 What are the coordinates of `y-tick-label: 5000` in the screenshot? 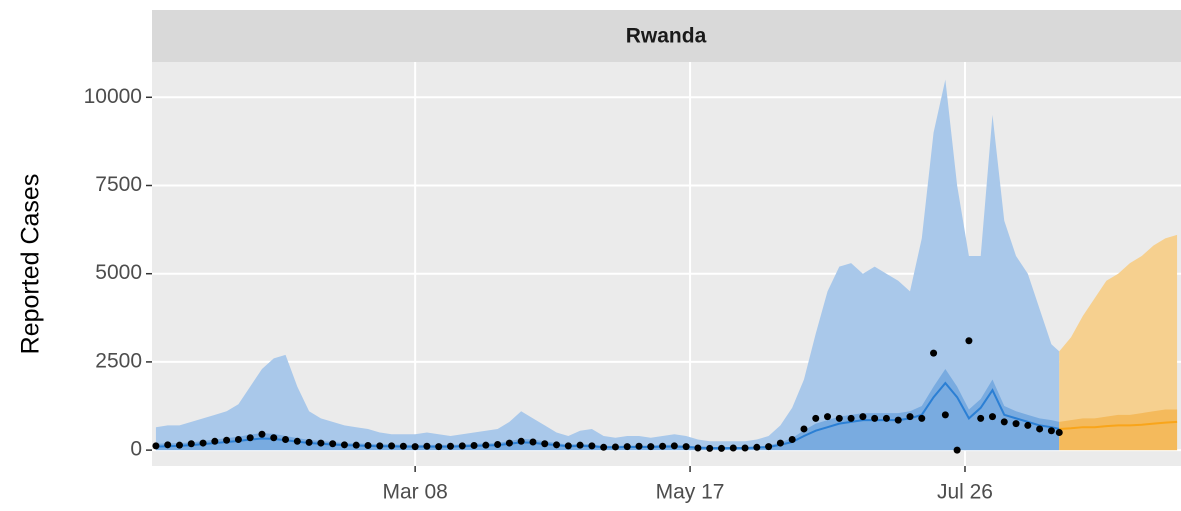 It's located at (118, 272).